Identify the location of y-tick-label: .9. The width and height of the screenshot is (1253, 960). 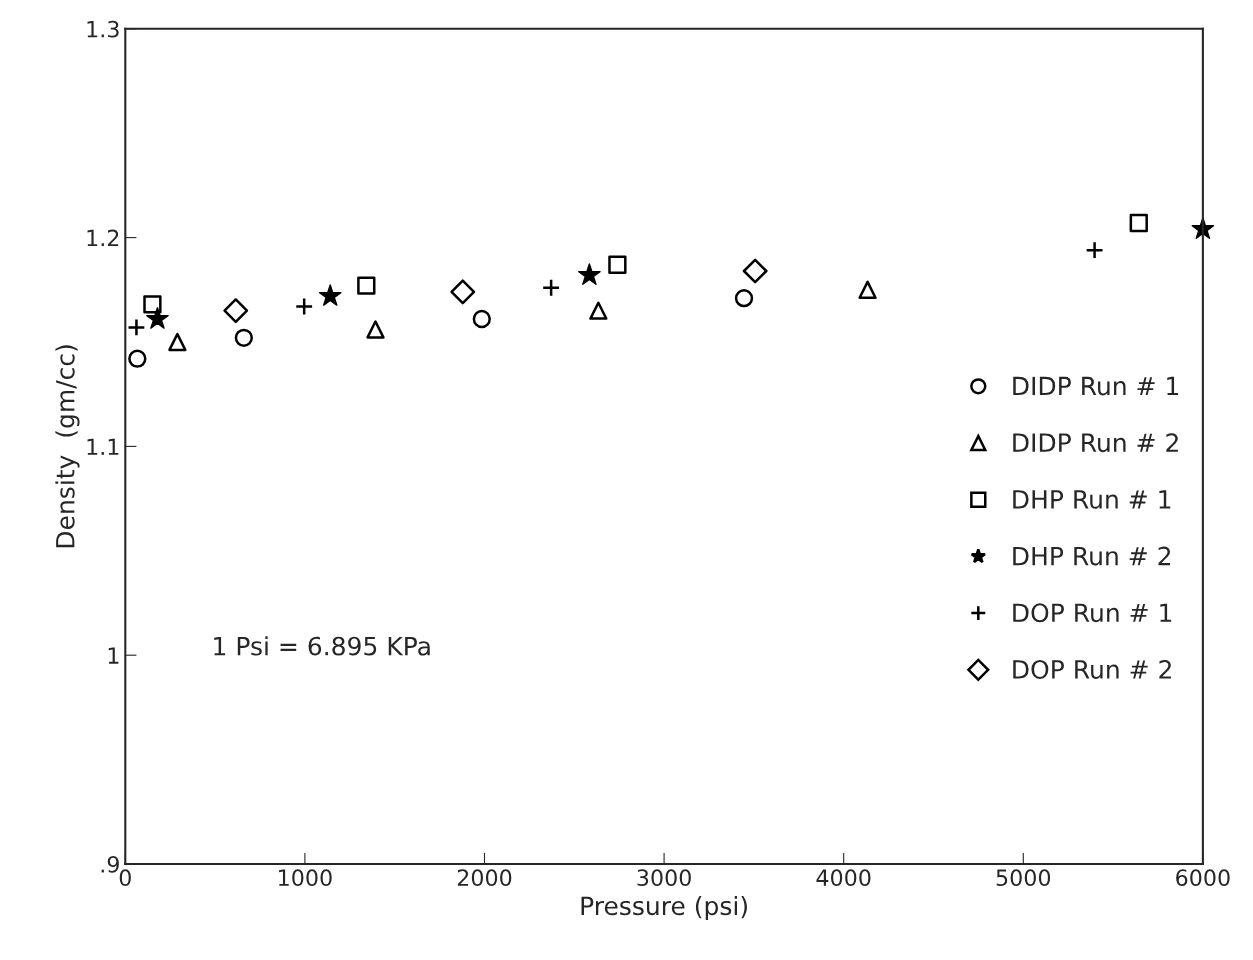
(110, 864).